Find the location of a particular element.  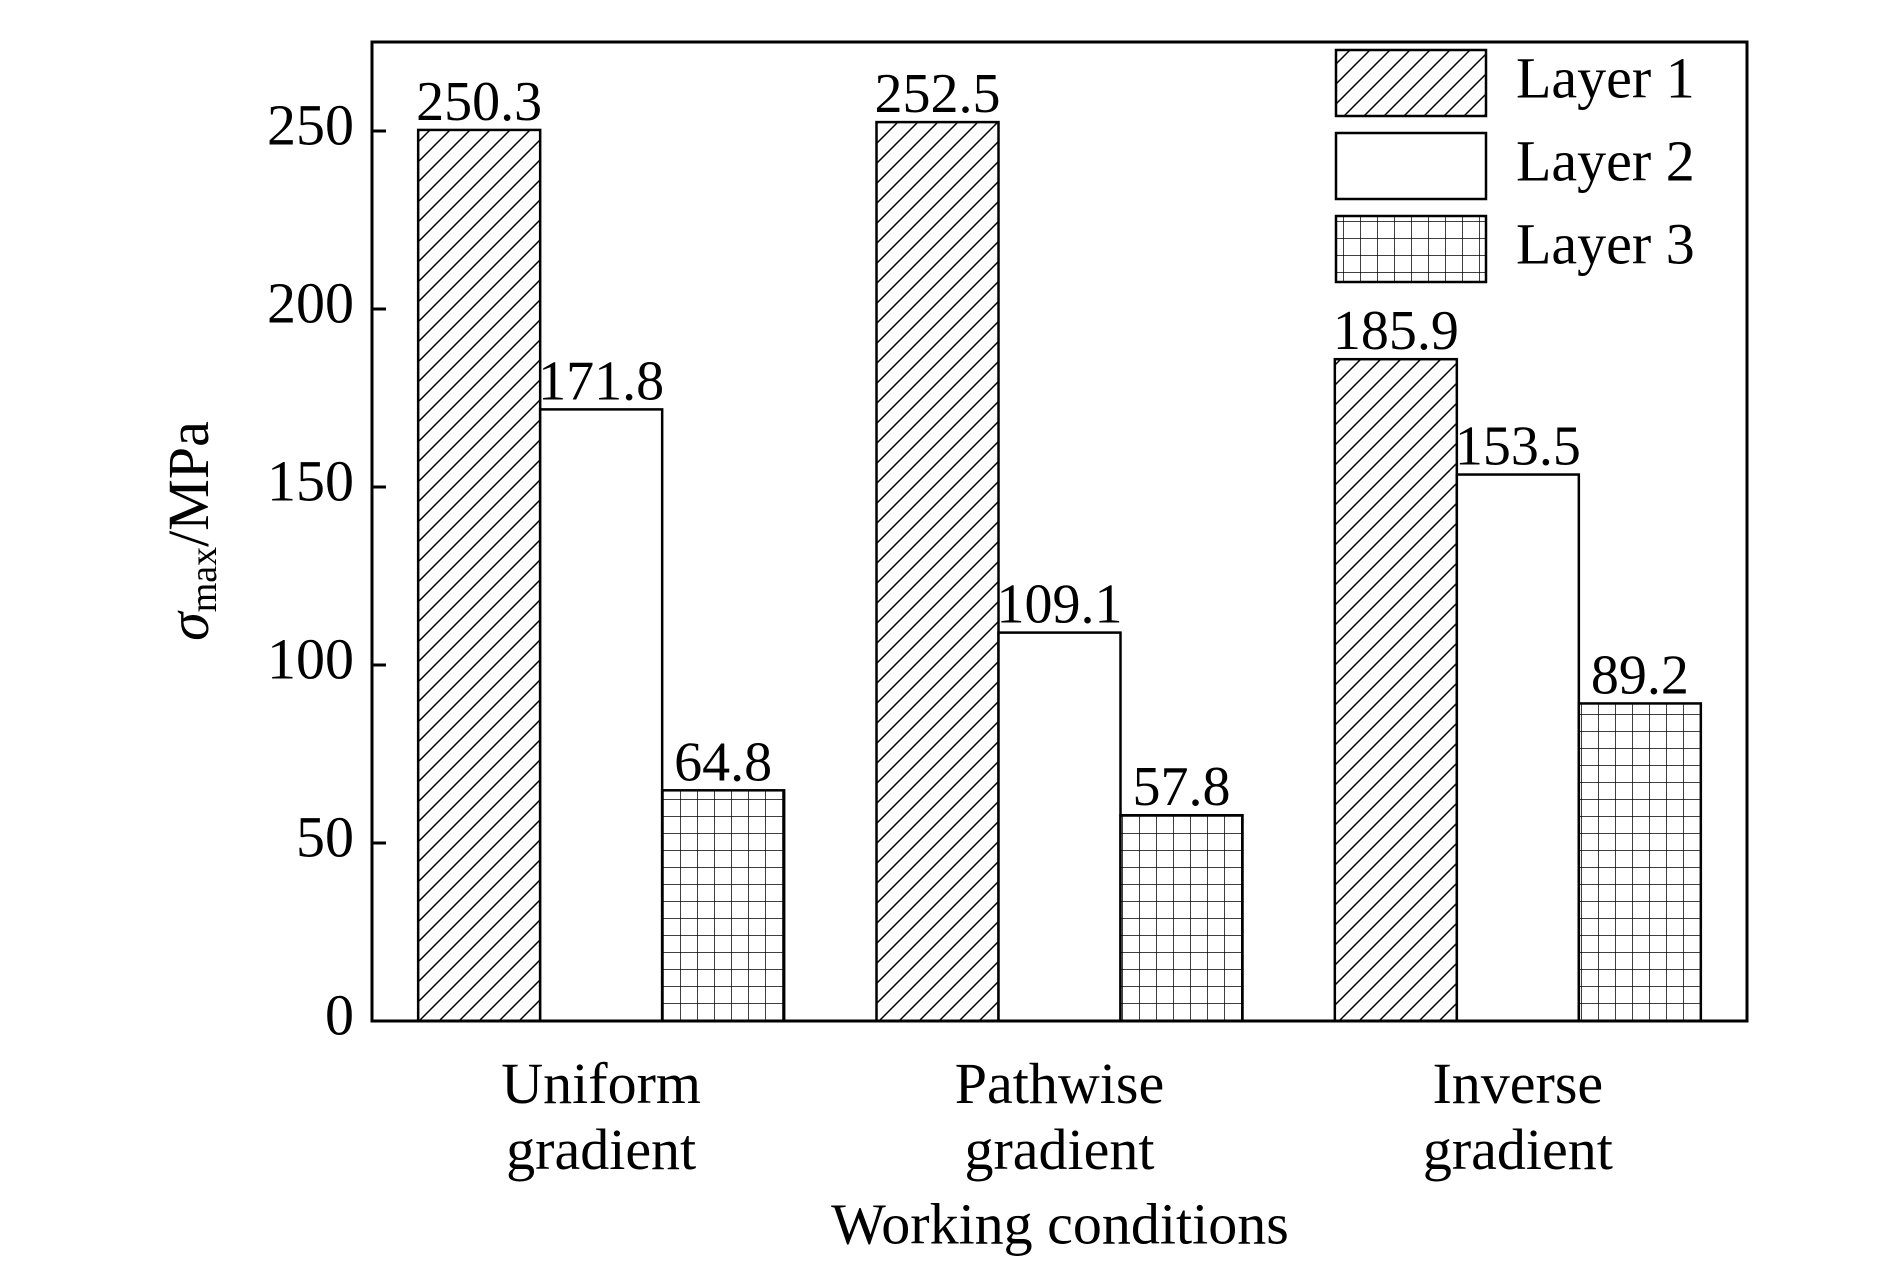

value-label: 171.8 is located at coordinates (601, 381).